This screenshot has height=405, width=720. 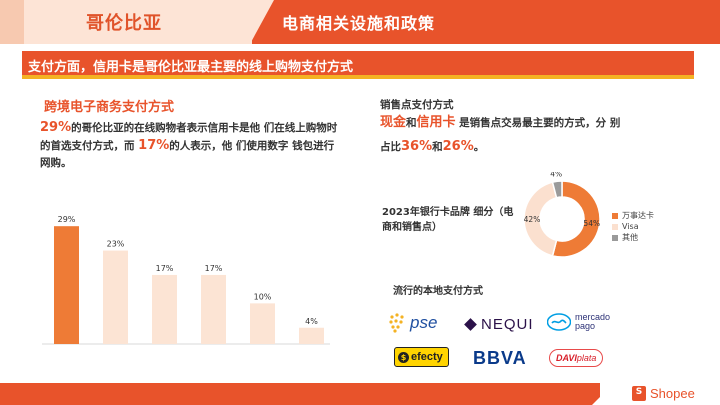 I want to click on stat-text-1: 的哥伦比亚的在线购物者表示信用卡是他 们在线上购物时的首选支付方式，而, so click(x=189, y=137).